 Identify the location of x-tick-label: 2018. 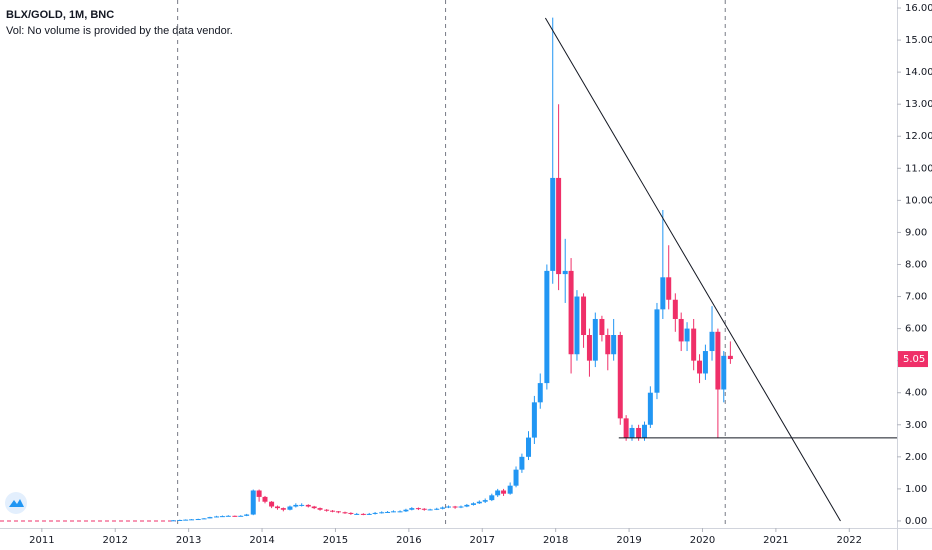
(555, 540).